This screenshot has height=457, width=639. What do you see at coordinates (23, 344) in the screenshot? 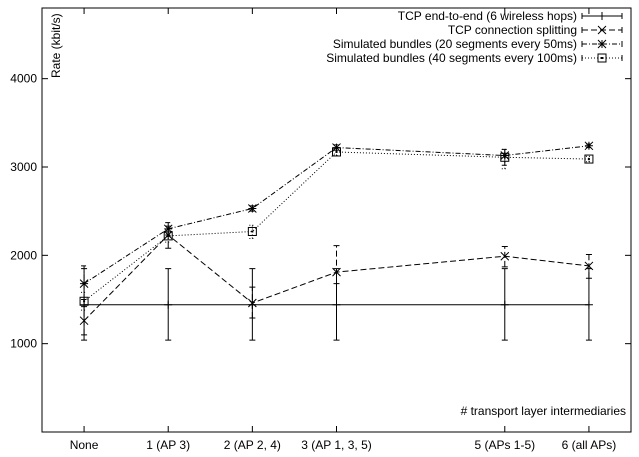
I see `y-tick-label: 1000` at bounding box center [23, 344].